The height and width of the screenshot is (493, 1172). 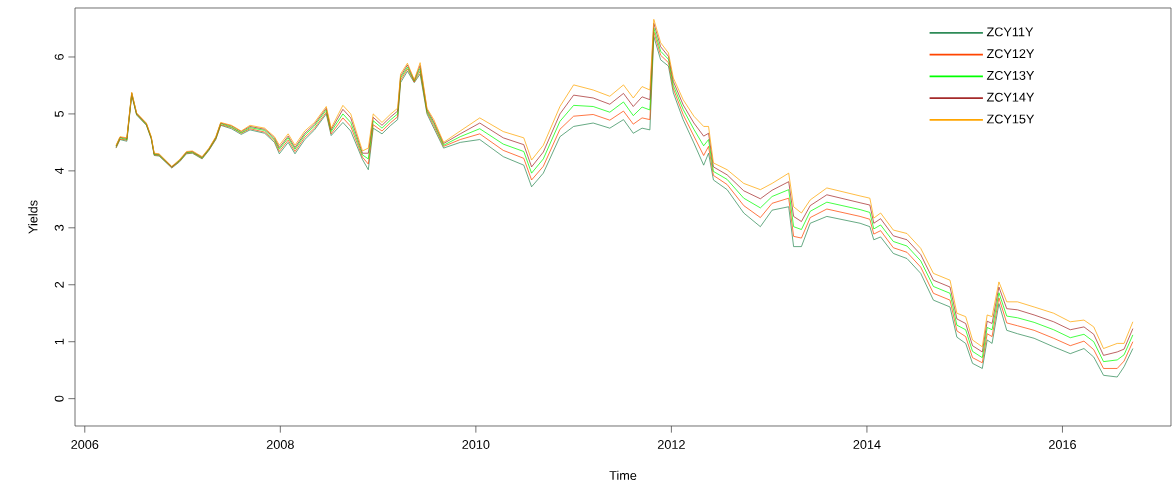 I want to click on legend-label: ZCY13Y, so click(x=1010, y=75).